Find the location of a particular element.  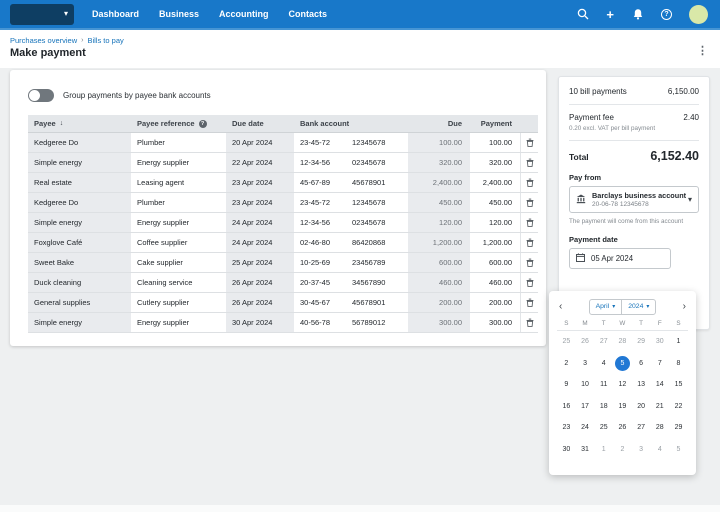

calendar-day: 31 is located at coordinates (585, 449).